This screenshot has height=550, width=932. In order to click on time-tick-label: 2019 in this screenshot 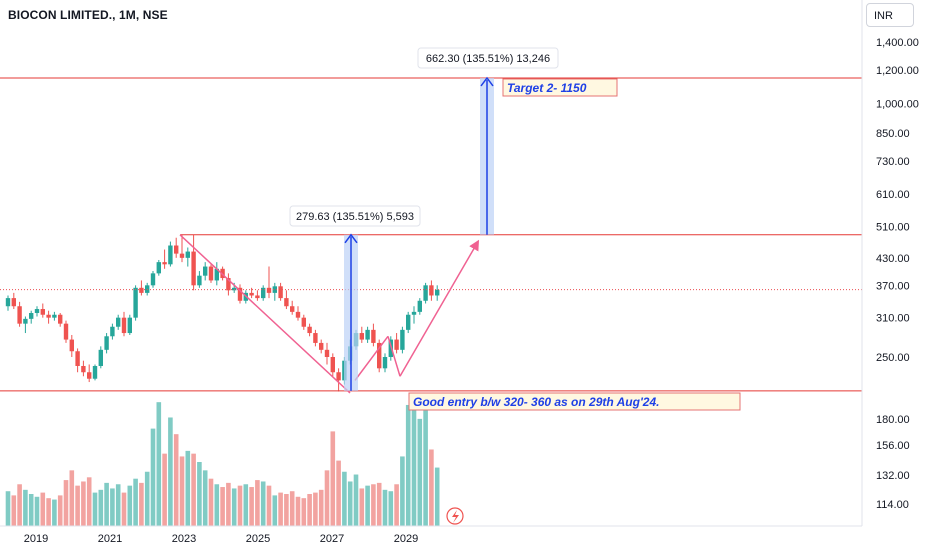, I will do `click(36, 539)`.